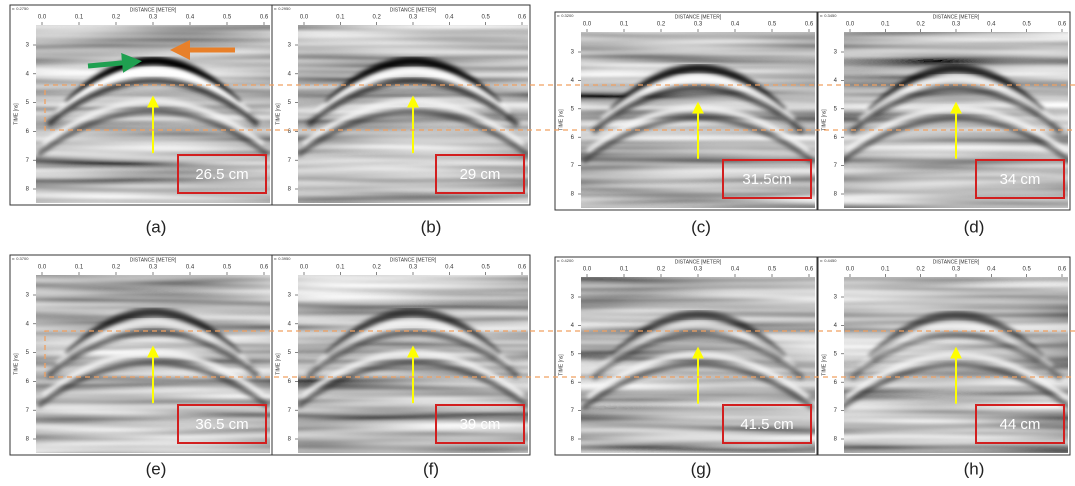 Image resolution: width=1075 pixels, height=486 pixels. Describe the element at coordinates (974, 226) in the screenshot. I see `panel-label: (d)` at that location.